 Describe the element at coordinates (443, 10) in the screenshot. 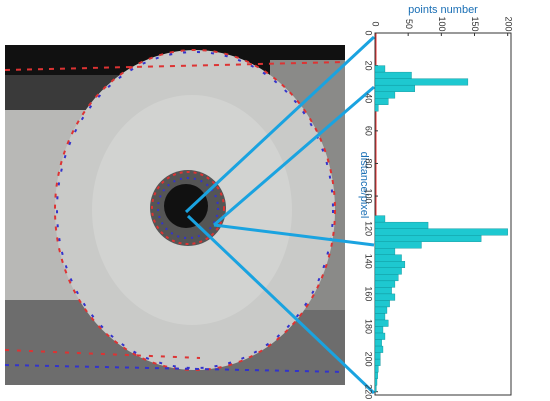

I see `chart-title: points number` at that location.